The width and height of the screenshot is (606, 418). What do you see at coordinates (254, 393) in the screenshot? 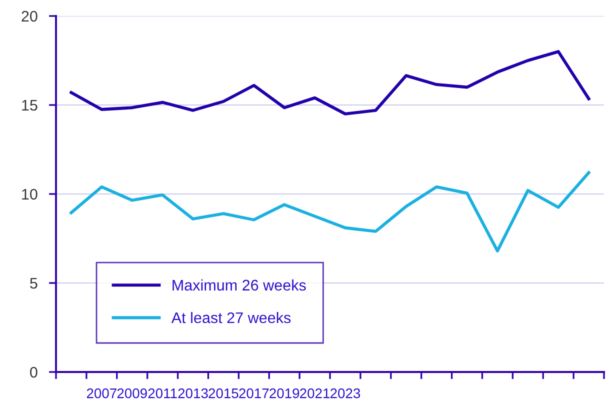
I see `x-tick-label: 2017` at bounding box center [254, 393].